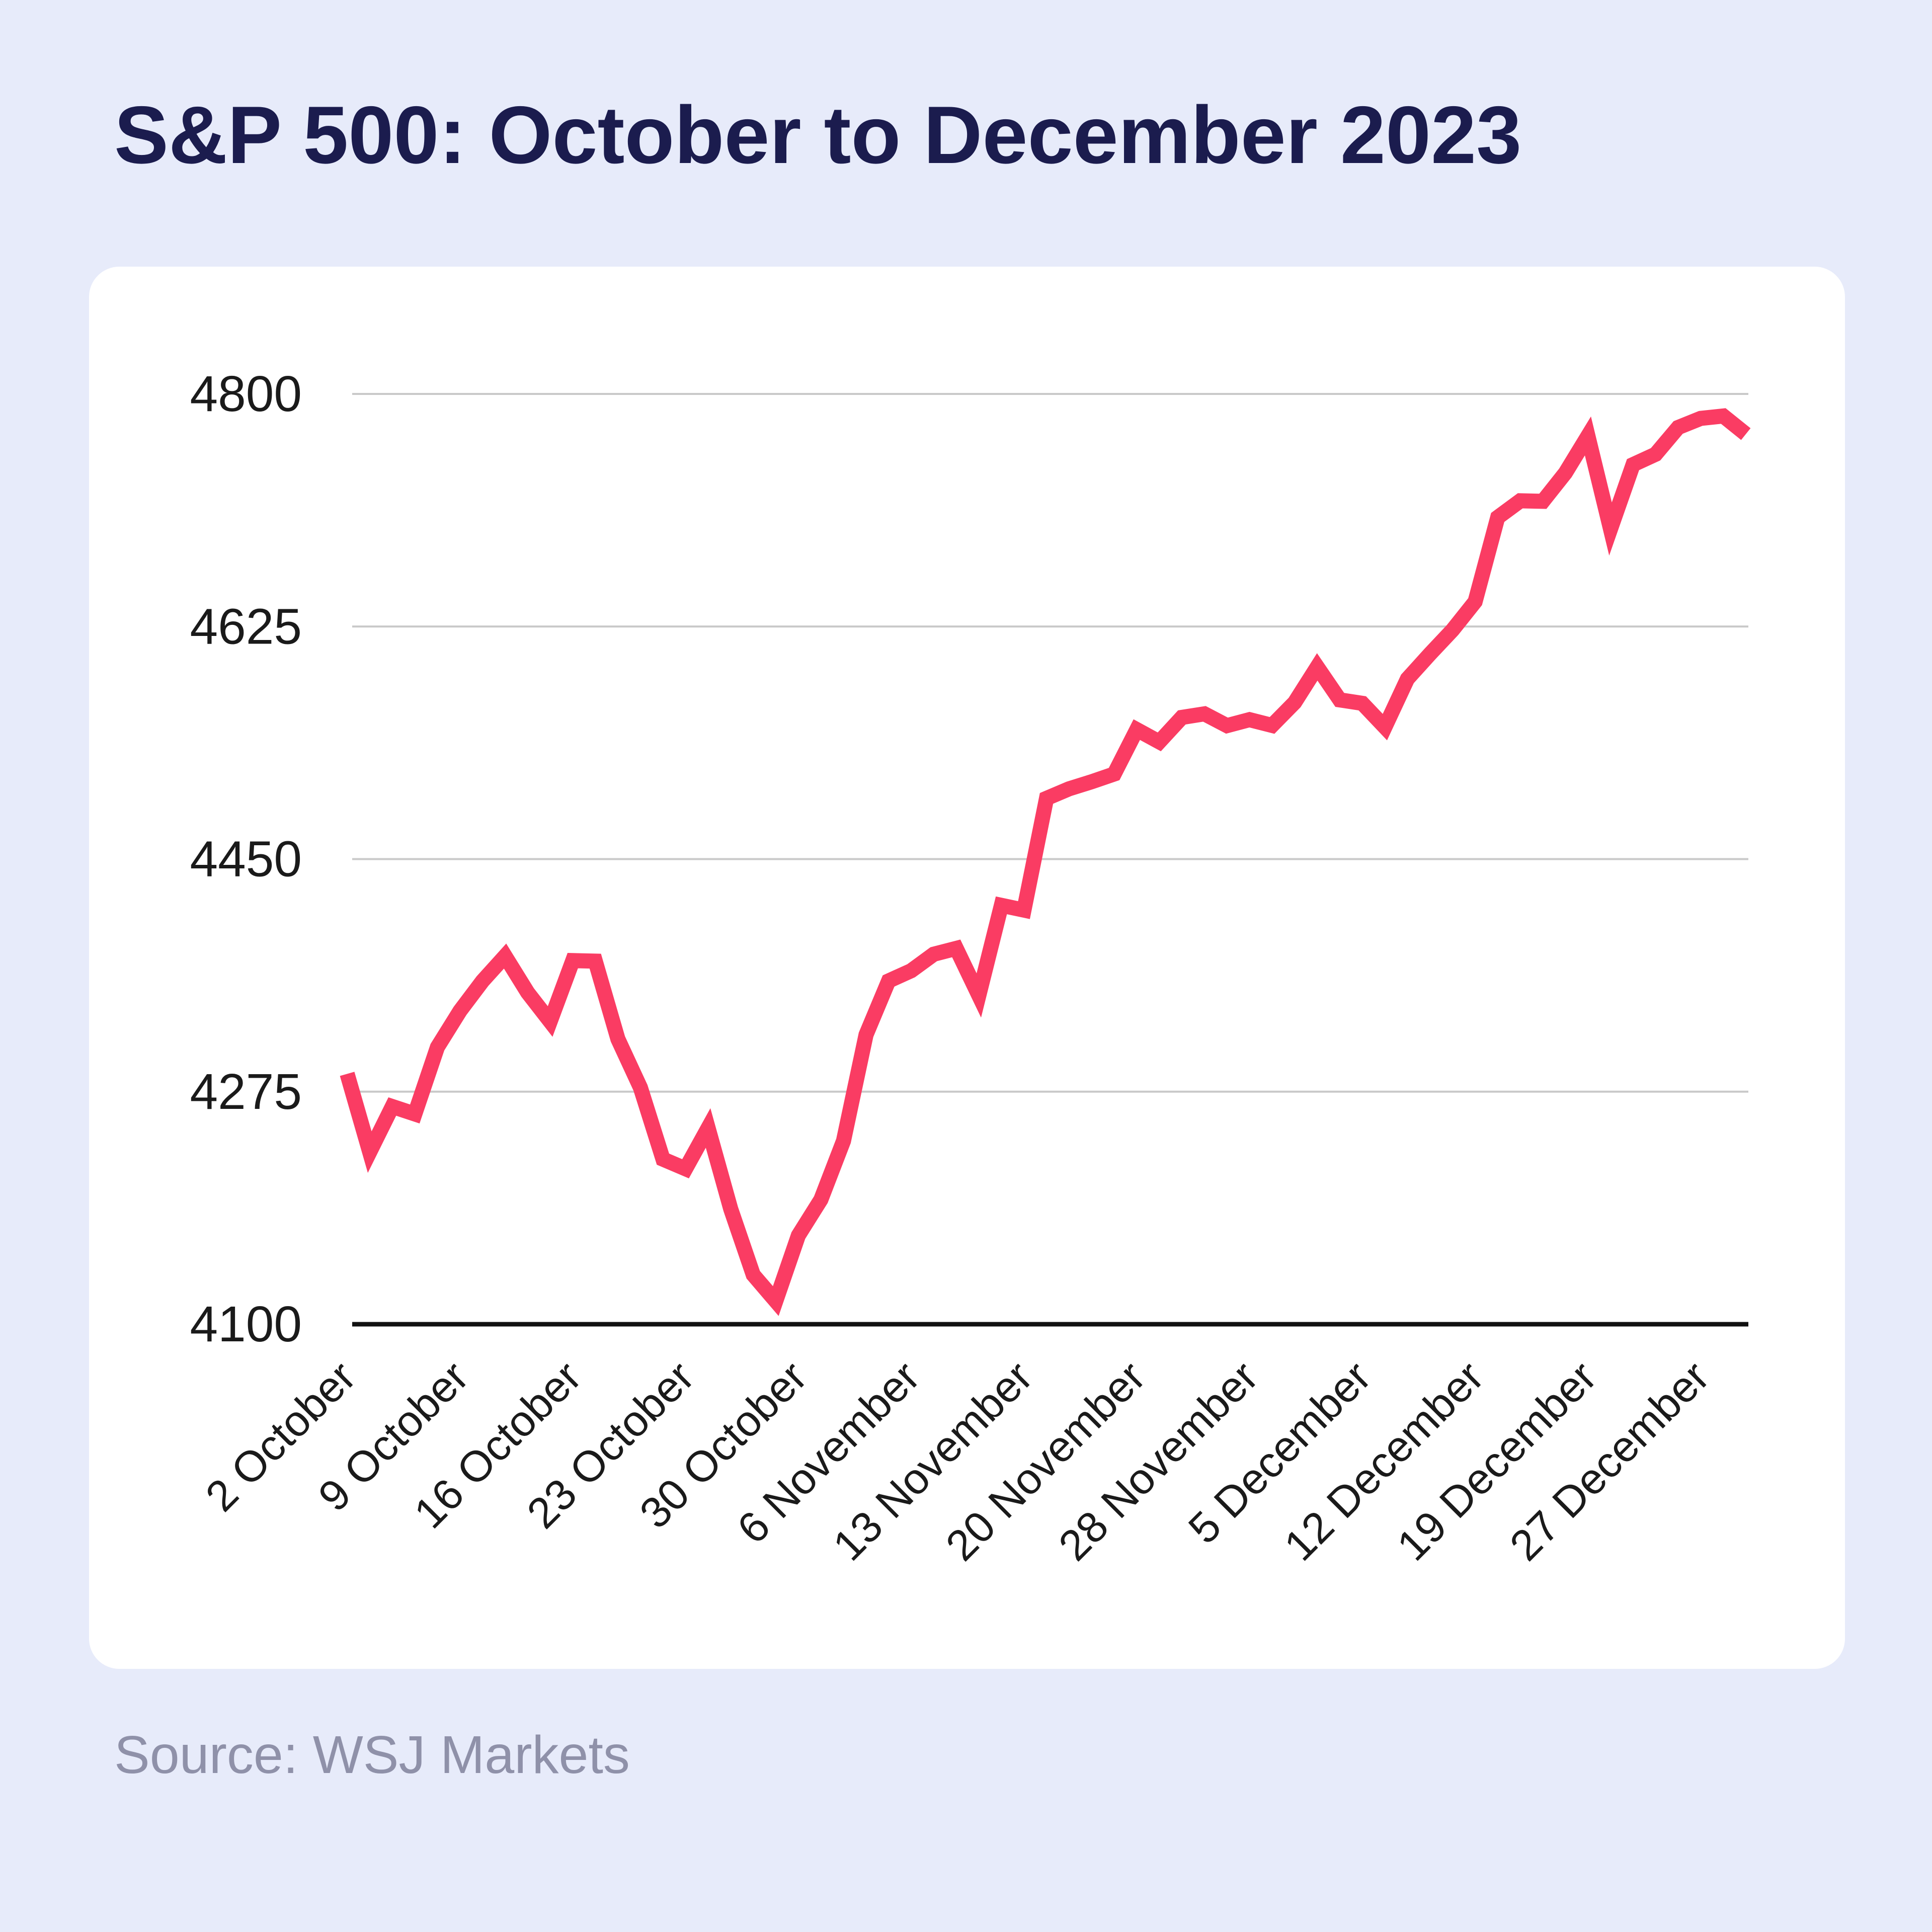 This screenshot has width=1932, height=1932. What do you see at coordinates (818, 136) in the screenshot?
I see `page-title: S&P 500: October to December 2023` at bounding box center [818, 136].